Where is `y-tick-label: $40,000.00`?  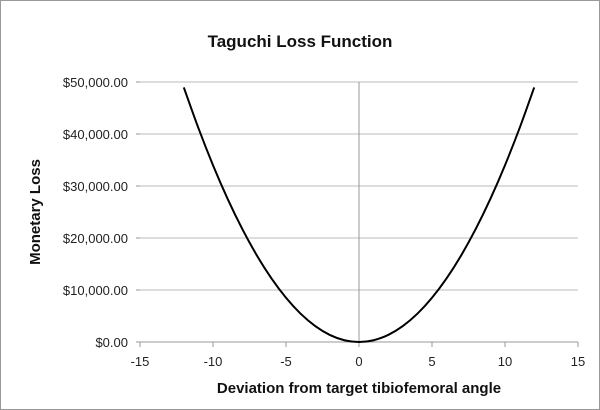 y-tick-label: $40,000.00 is located at coordinates (95, 134).